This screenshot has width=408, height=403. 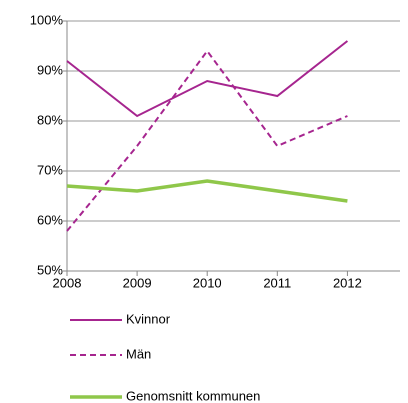 I want to click on y-tick-label: 100%, so click(x=47, y=19).